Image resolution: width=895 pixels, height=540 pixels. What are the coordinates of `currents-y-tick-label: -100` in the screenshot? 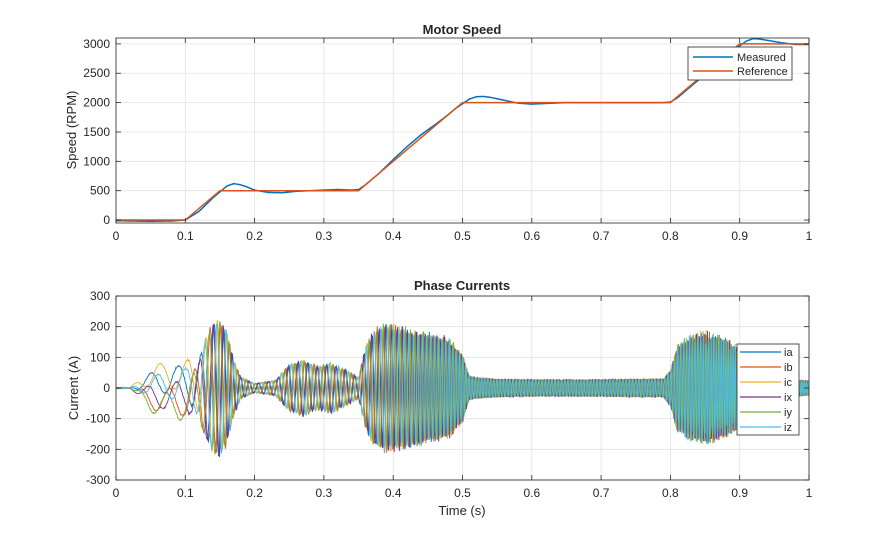 It's located at (98, 419).